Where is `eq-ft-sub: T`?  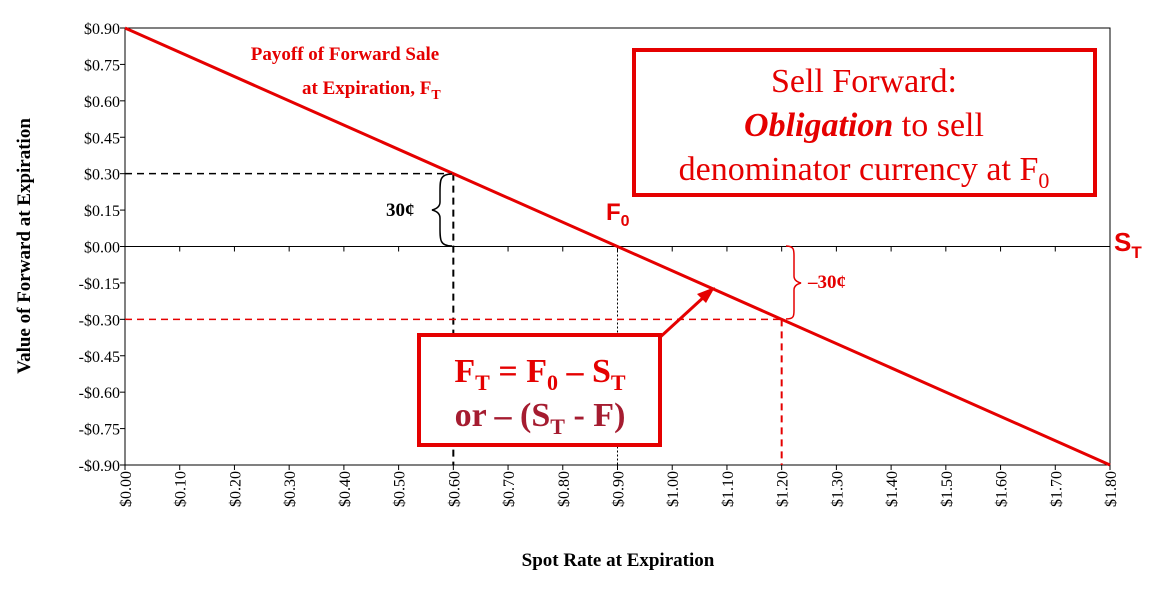
eq-ft-sub: T is located at coordinates (482, 382).